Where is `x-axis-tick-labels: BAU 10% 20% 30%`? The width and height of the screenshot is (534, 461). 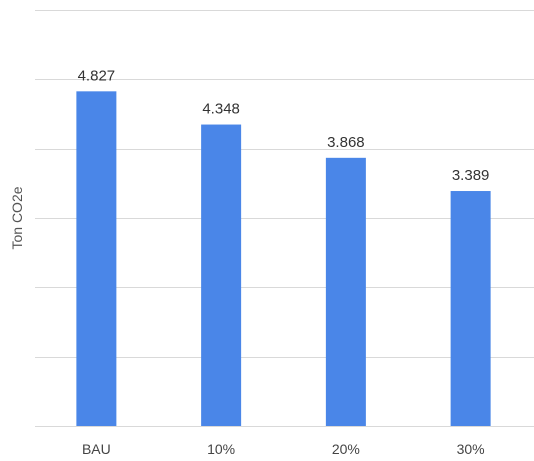
x-axis-tick-labels: BAU 10% 20% 30% is located at coordinates (283, 449).